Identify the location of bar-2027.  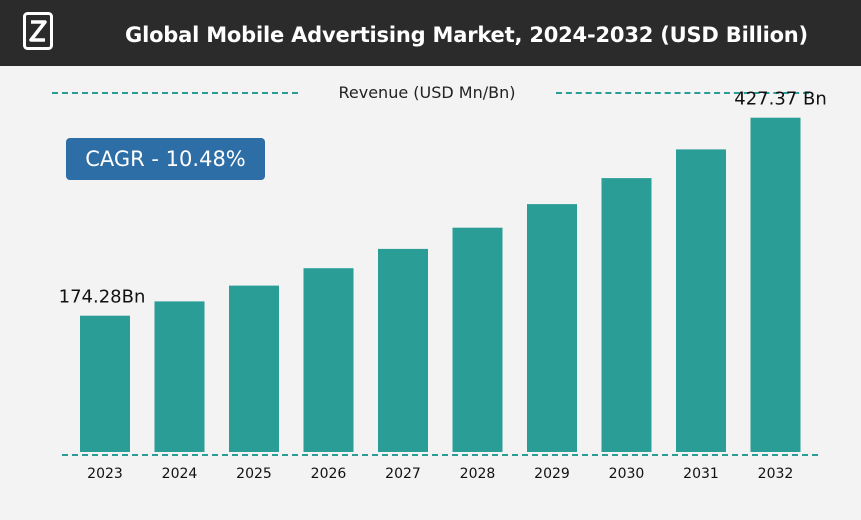
(403, 350).